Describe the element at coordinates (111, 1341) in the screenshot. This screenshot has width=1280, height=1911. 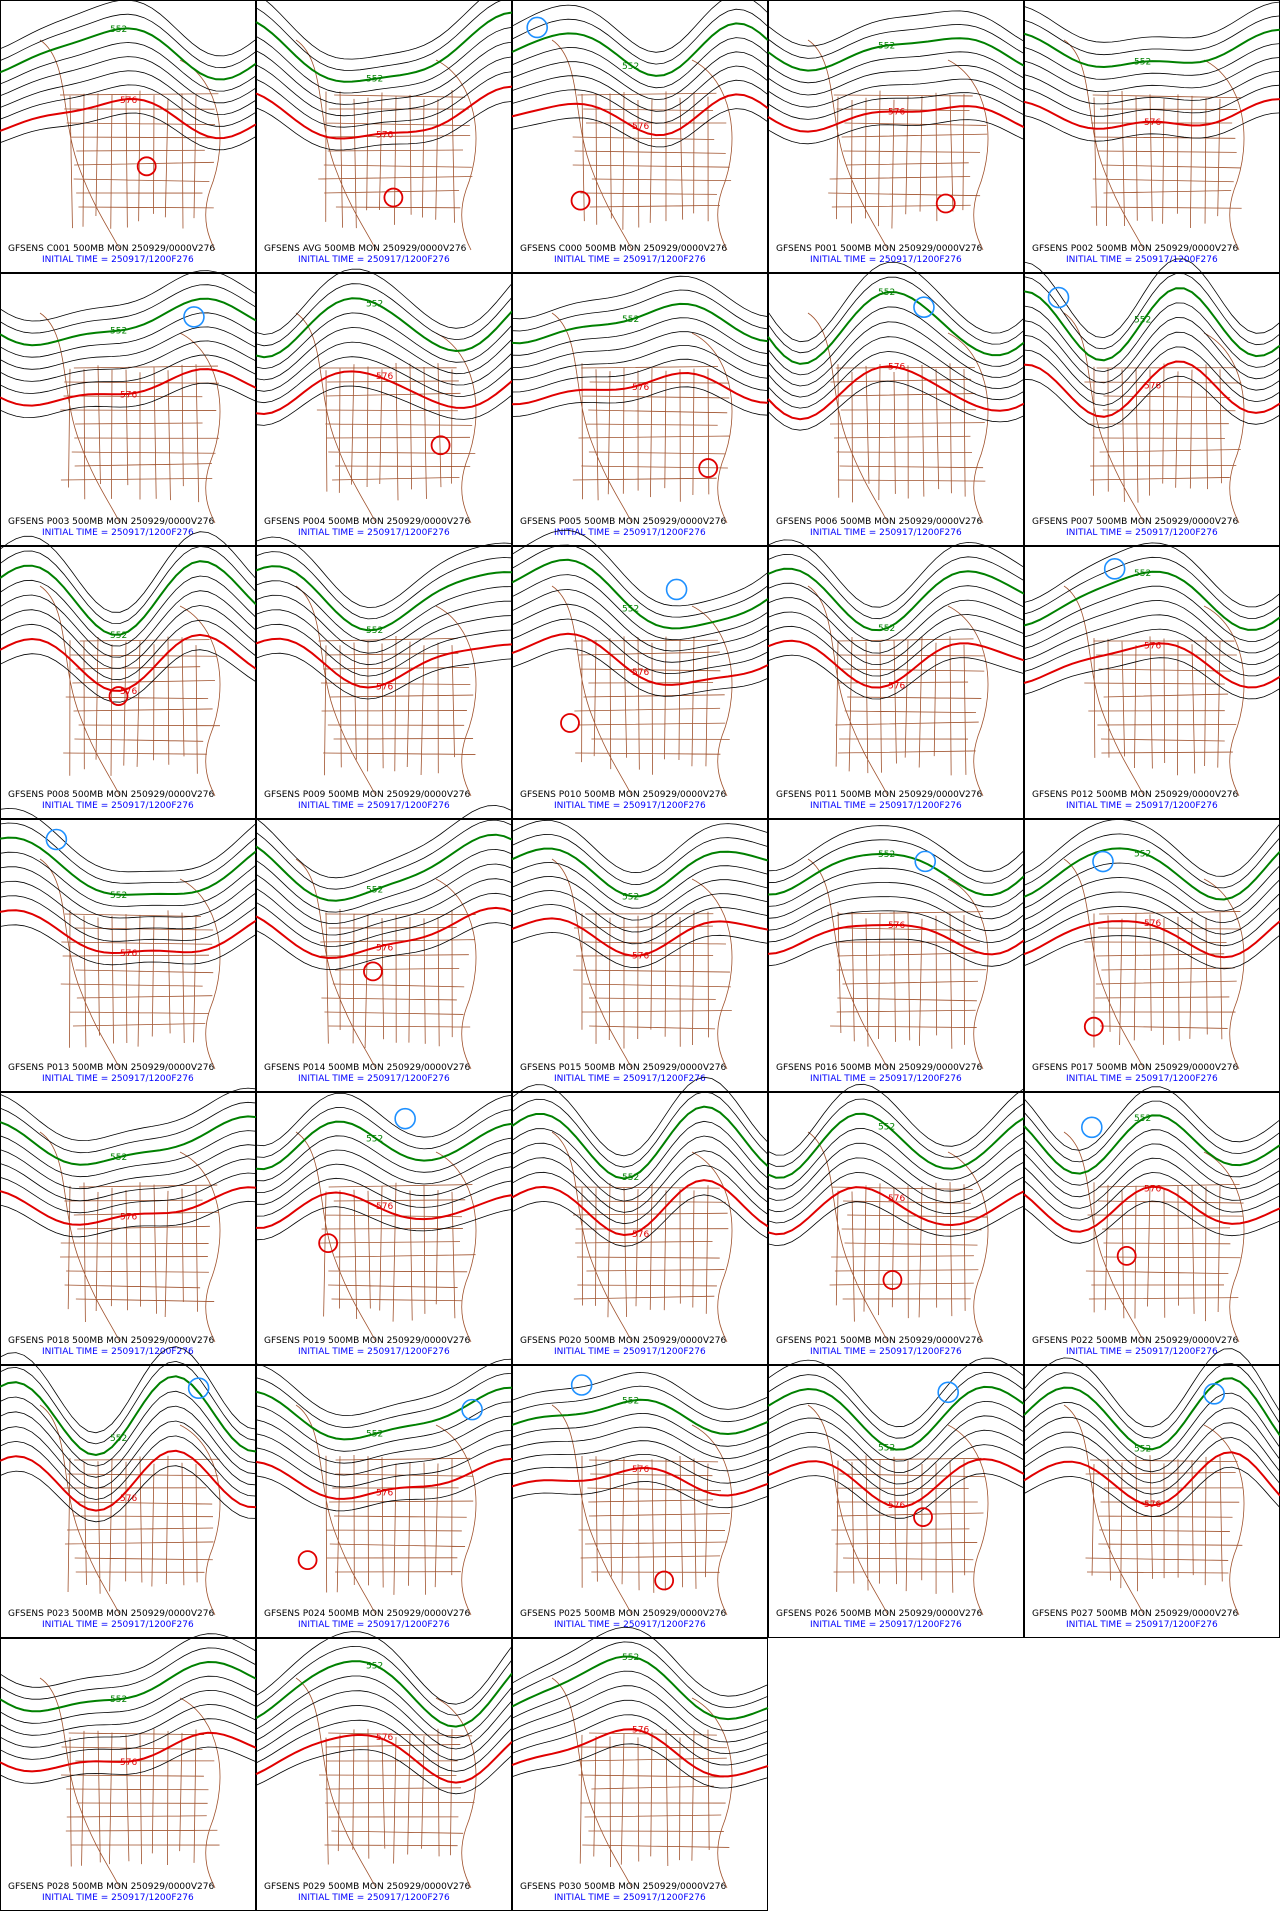
I see `panel-title: GFSENS P018 500MB MON 250929/0000V276` at that location.